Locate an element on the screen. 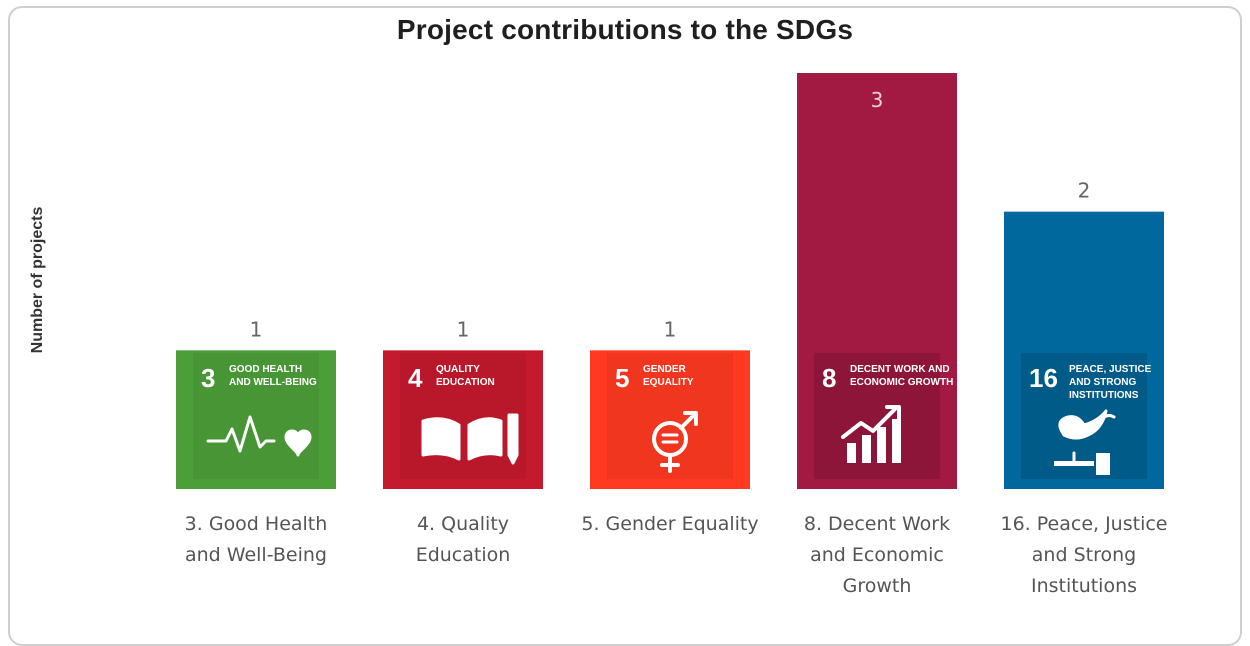 The width and height of the screenshot is (1250, 646). sdg-number: 16 is located at coordinates (1043, 378).